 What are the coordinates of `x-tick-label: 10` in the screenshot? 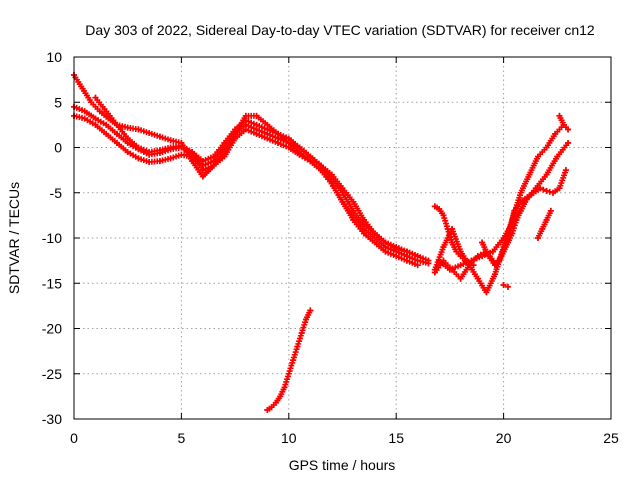 It's located at (289, 438).